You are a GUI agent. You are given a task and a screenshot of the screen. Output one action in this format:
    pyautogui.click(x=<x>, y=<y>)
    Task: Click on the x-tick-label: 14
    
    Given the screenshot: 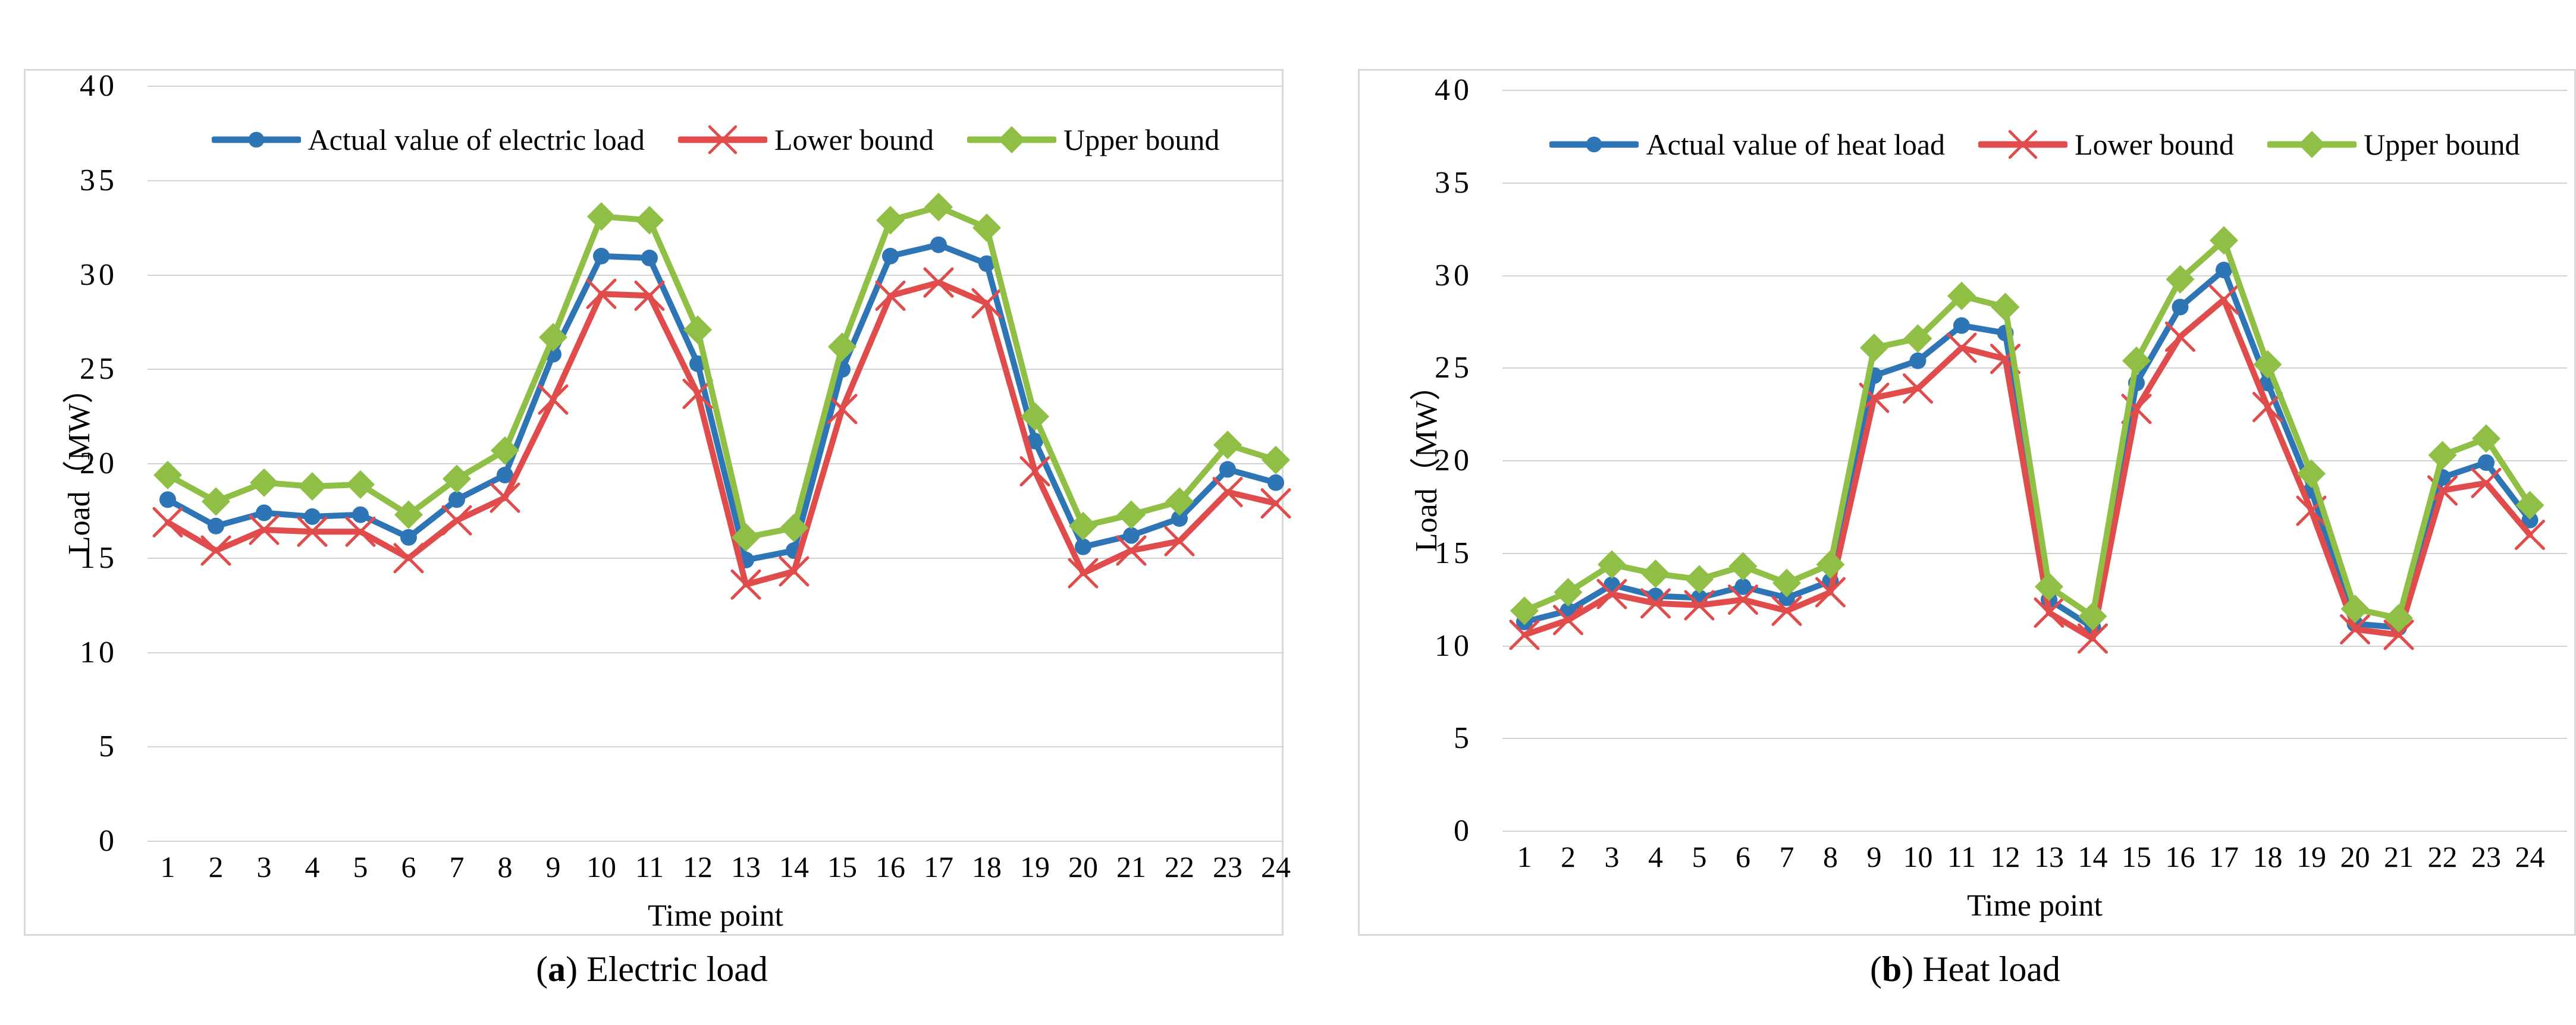 What is the action you would take?
    pyautogui.click(x=794, y=866)
    